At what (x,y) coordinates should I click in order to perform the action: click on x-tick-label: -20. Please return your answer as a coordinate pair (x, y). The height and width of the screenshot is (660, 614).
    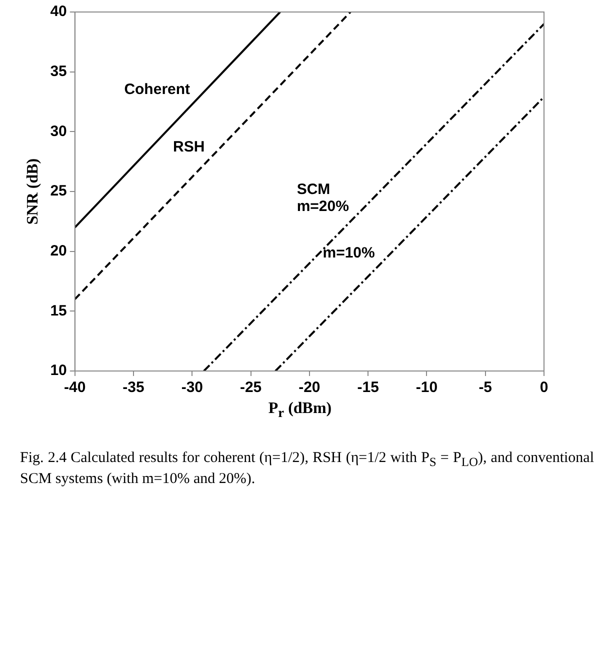
    Looking at the image, I should click on (309, 387).